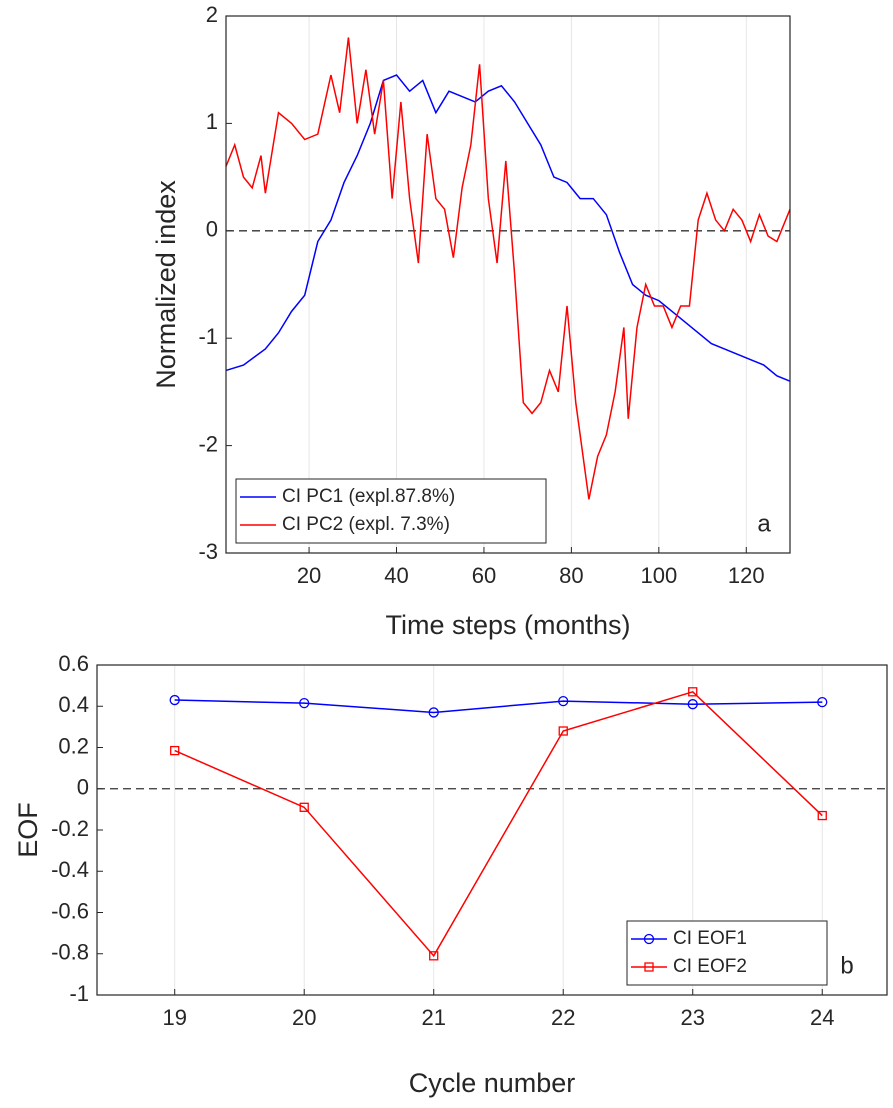  What do you see at coordinates (571, 575) in the screenshot?
I see `x-tick-label: 80` at bounding box center [571, 575].